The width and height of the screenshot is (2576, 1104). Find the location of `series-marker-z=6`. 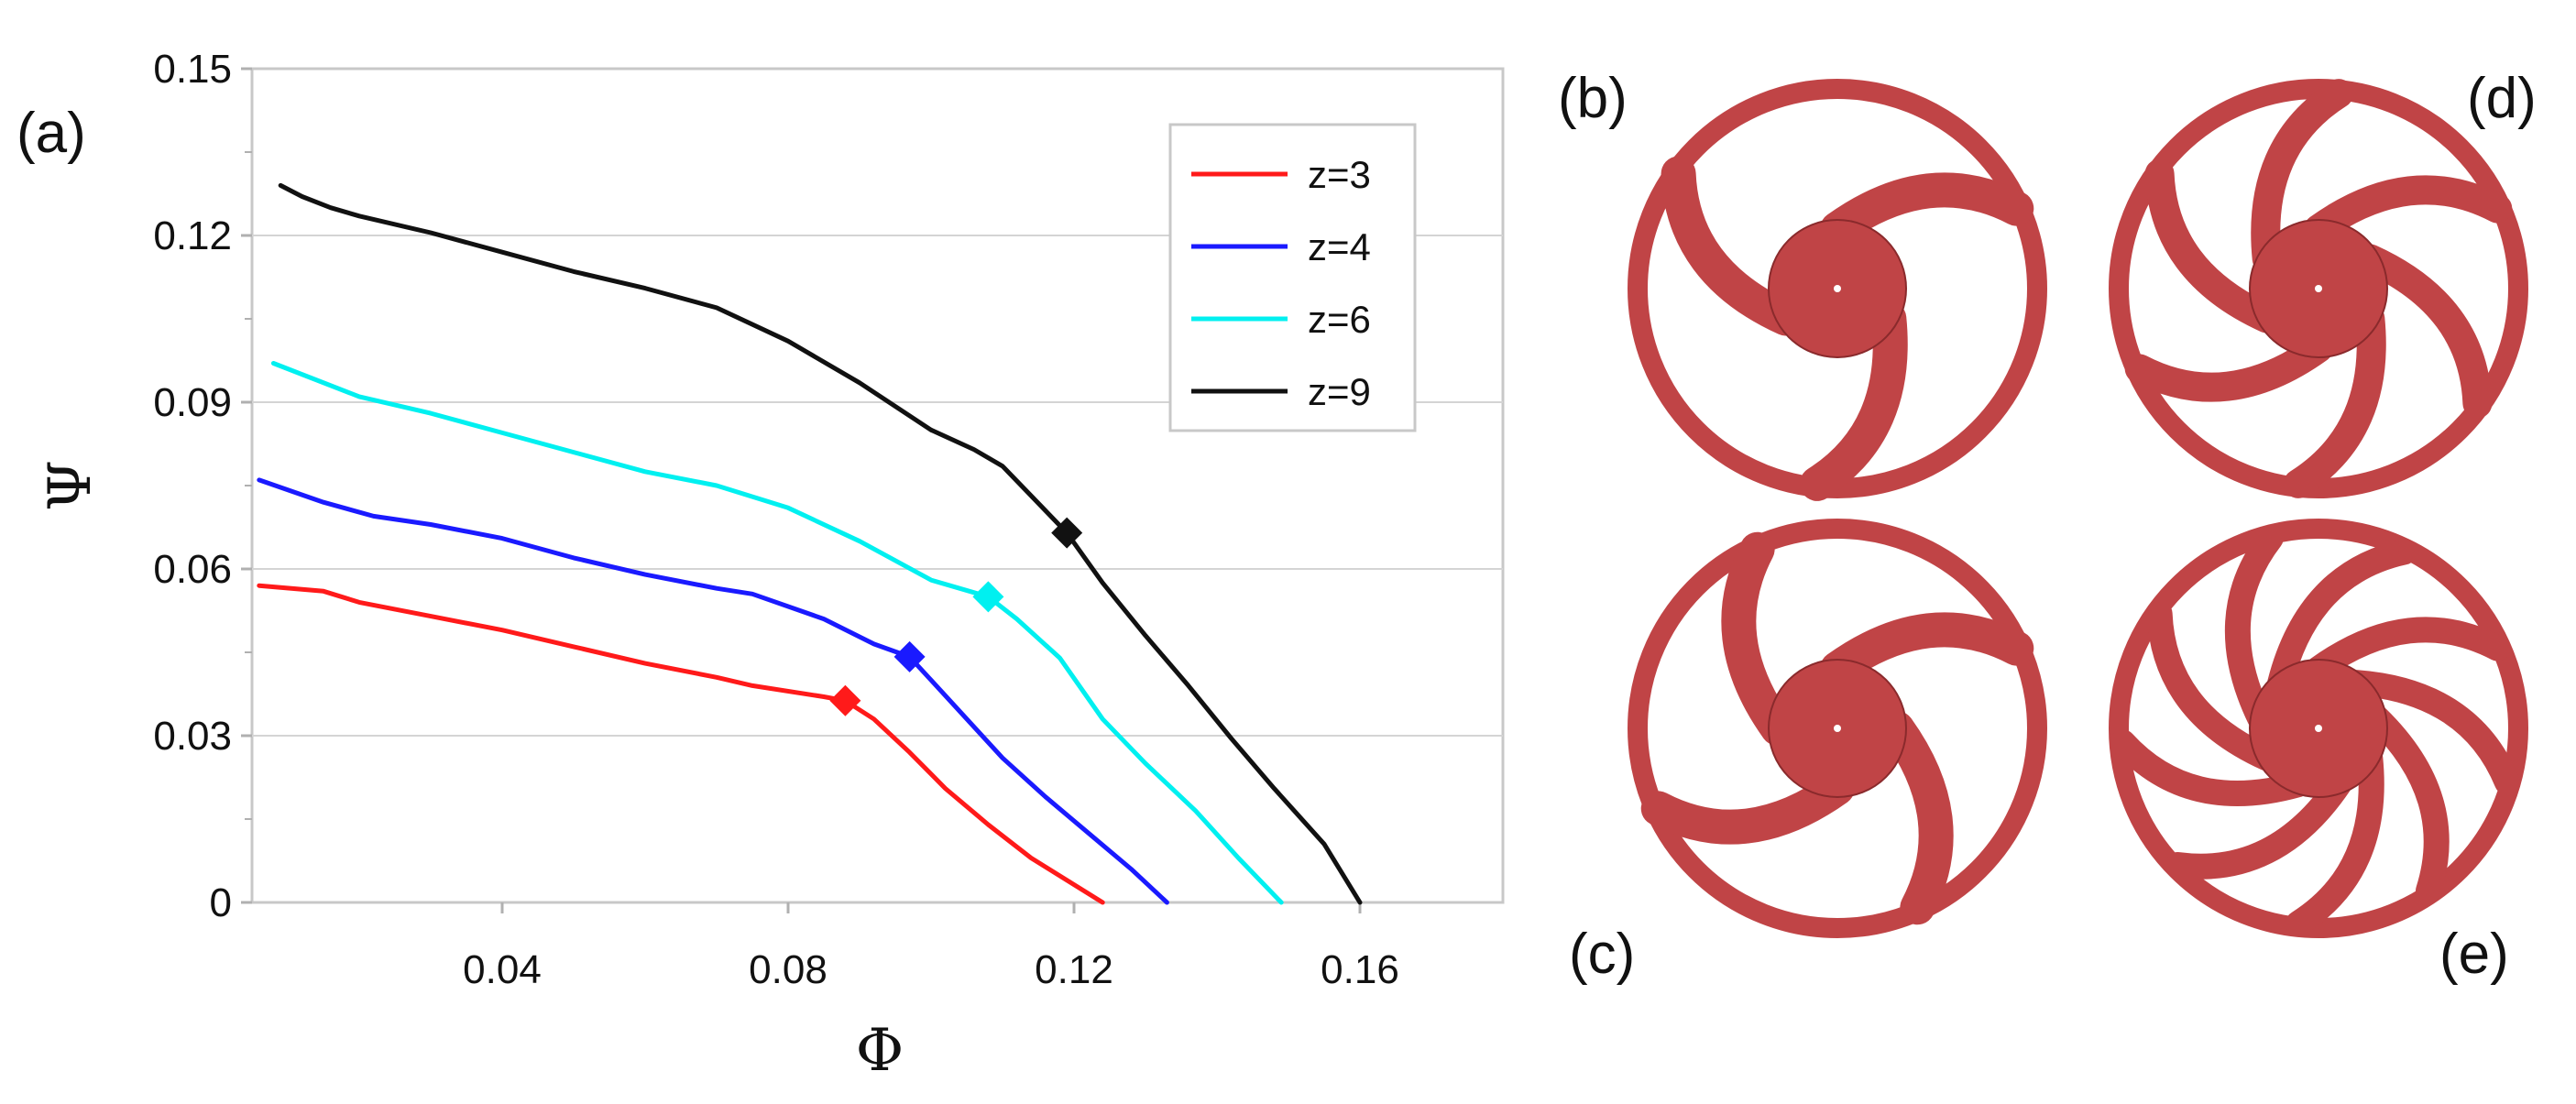

series-marker-z=6 is located at coordinates (988, 597).